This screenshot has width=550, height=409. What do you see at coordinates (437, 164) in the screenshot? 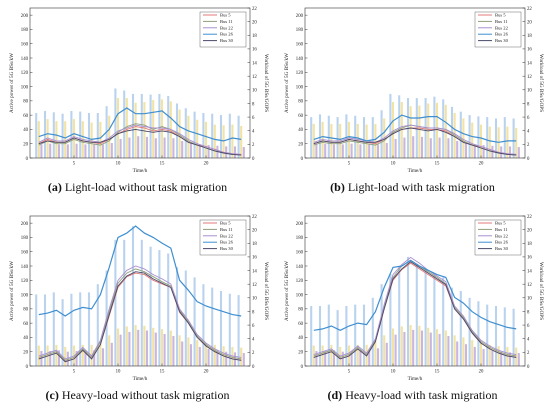
I see `x-tick-label: 15` at bounding box center [437, 164].